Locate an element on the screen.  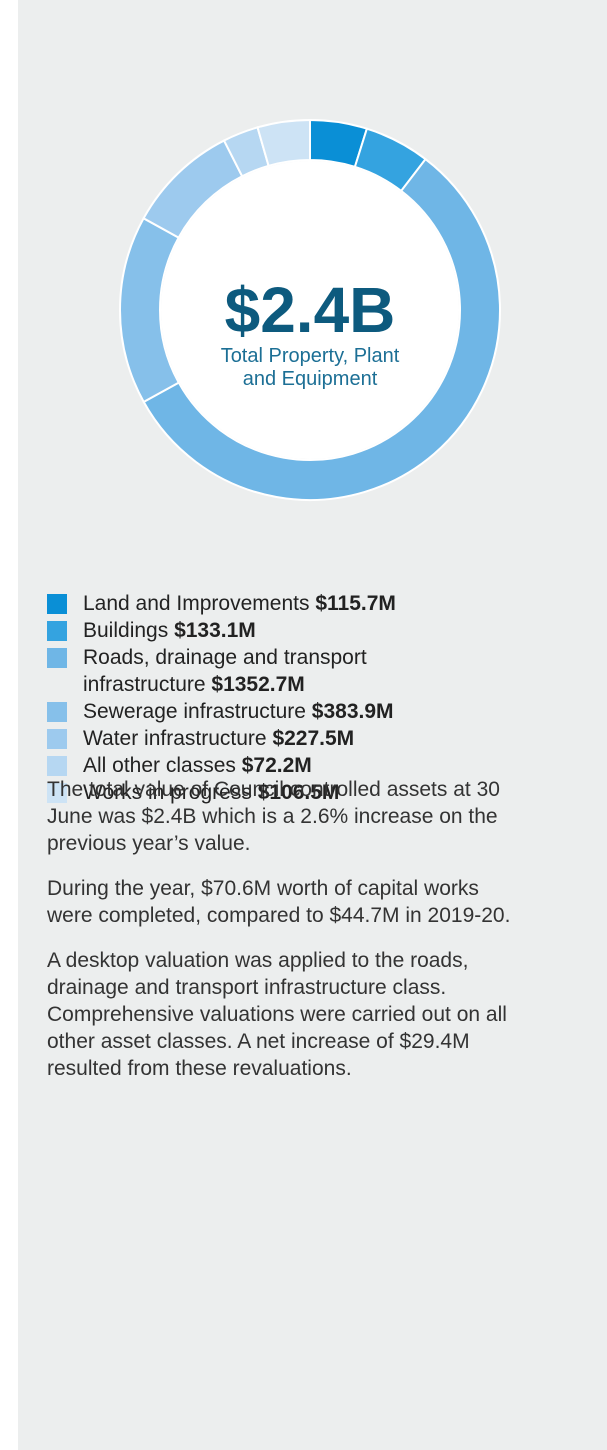
legend-item: Works in progress $106.5M is located at coordinates (265, 792).